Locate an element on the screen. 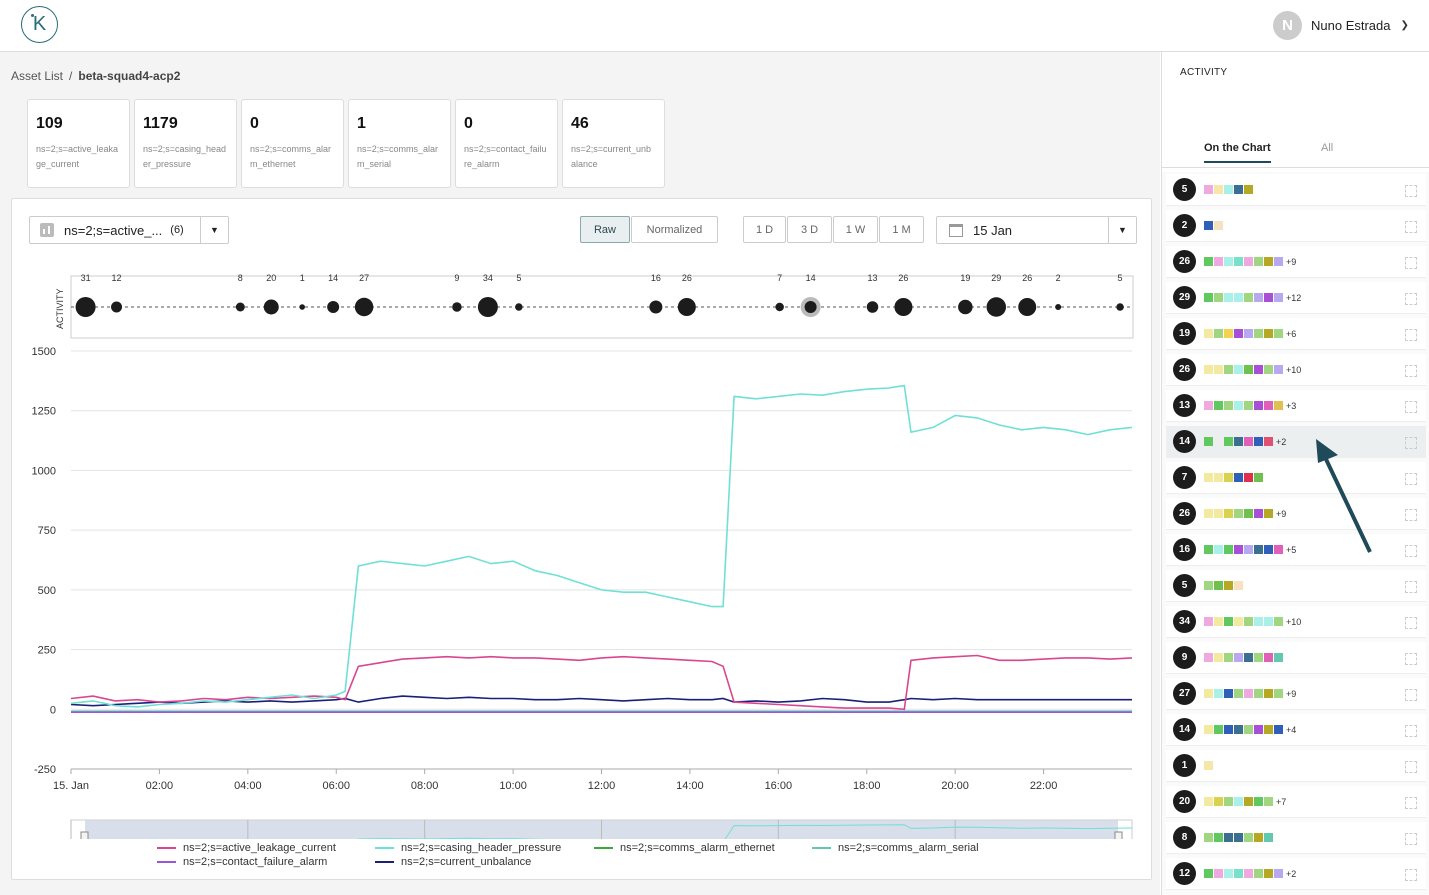  activity-row: 9 is located at coordinates (1296, 658).